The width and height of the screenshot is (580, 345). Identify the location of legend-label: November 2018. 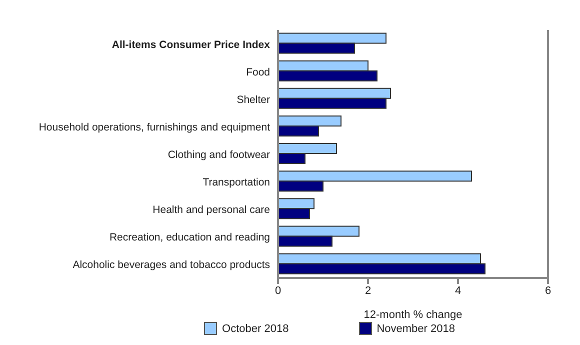
(415, 328).